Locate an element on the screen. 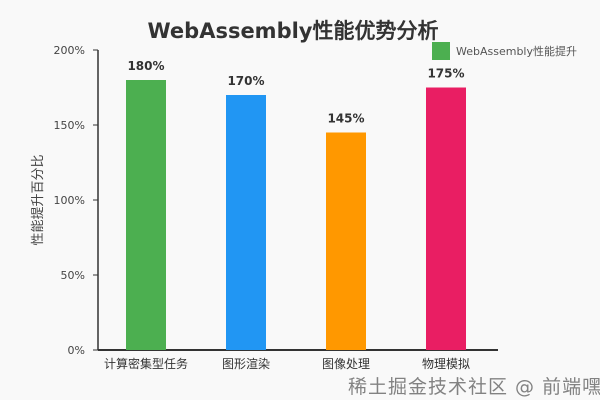 The image size is (600, 400). data-label: 145% is located at coordinates (345, 119).